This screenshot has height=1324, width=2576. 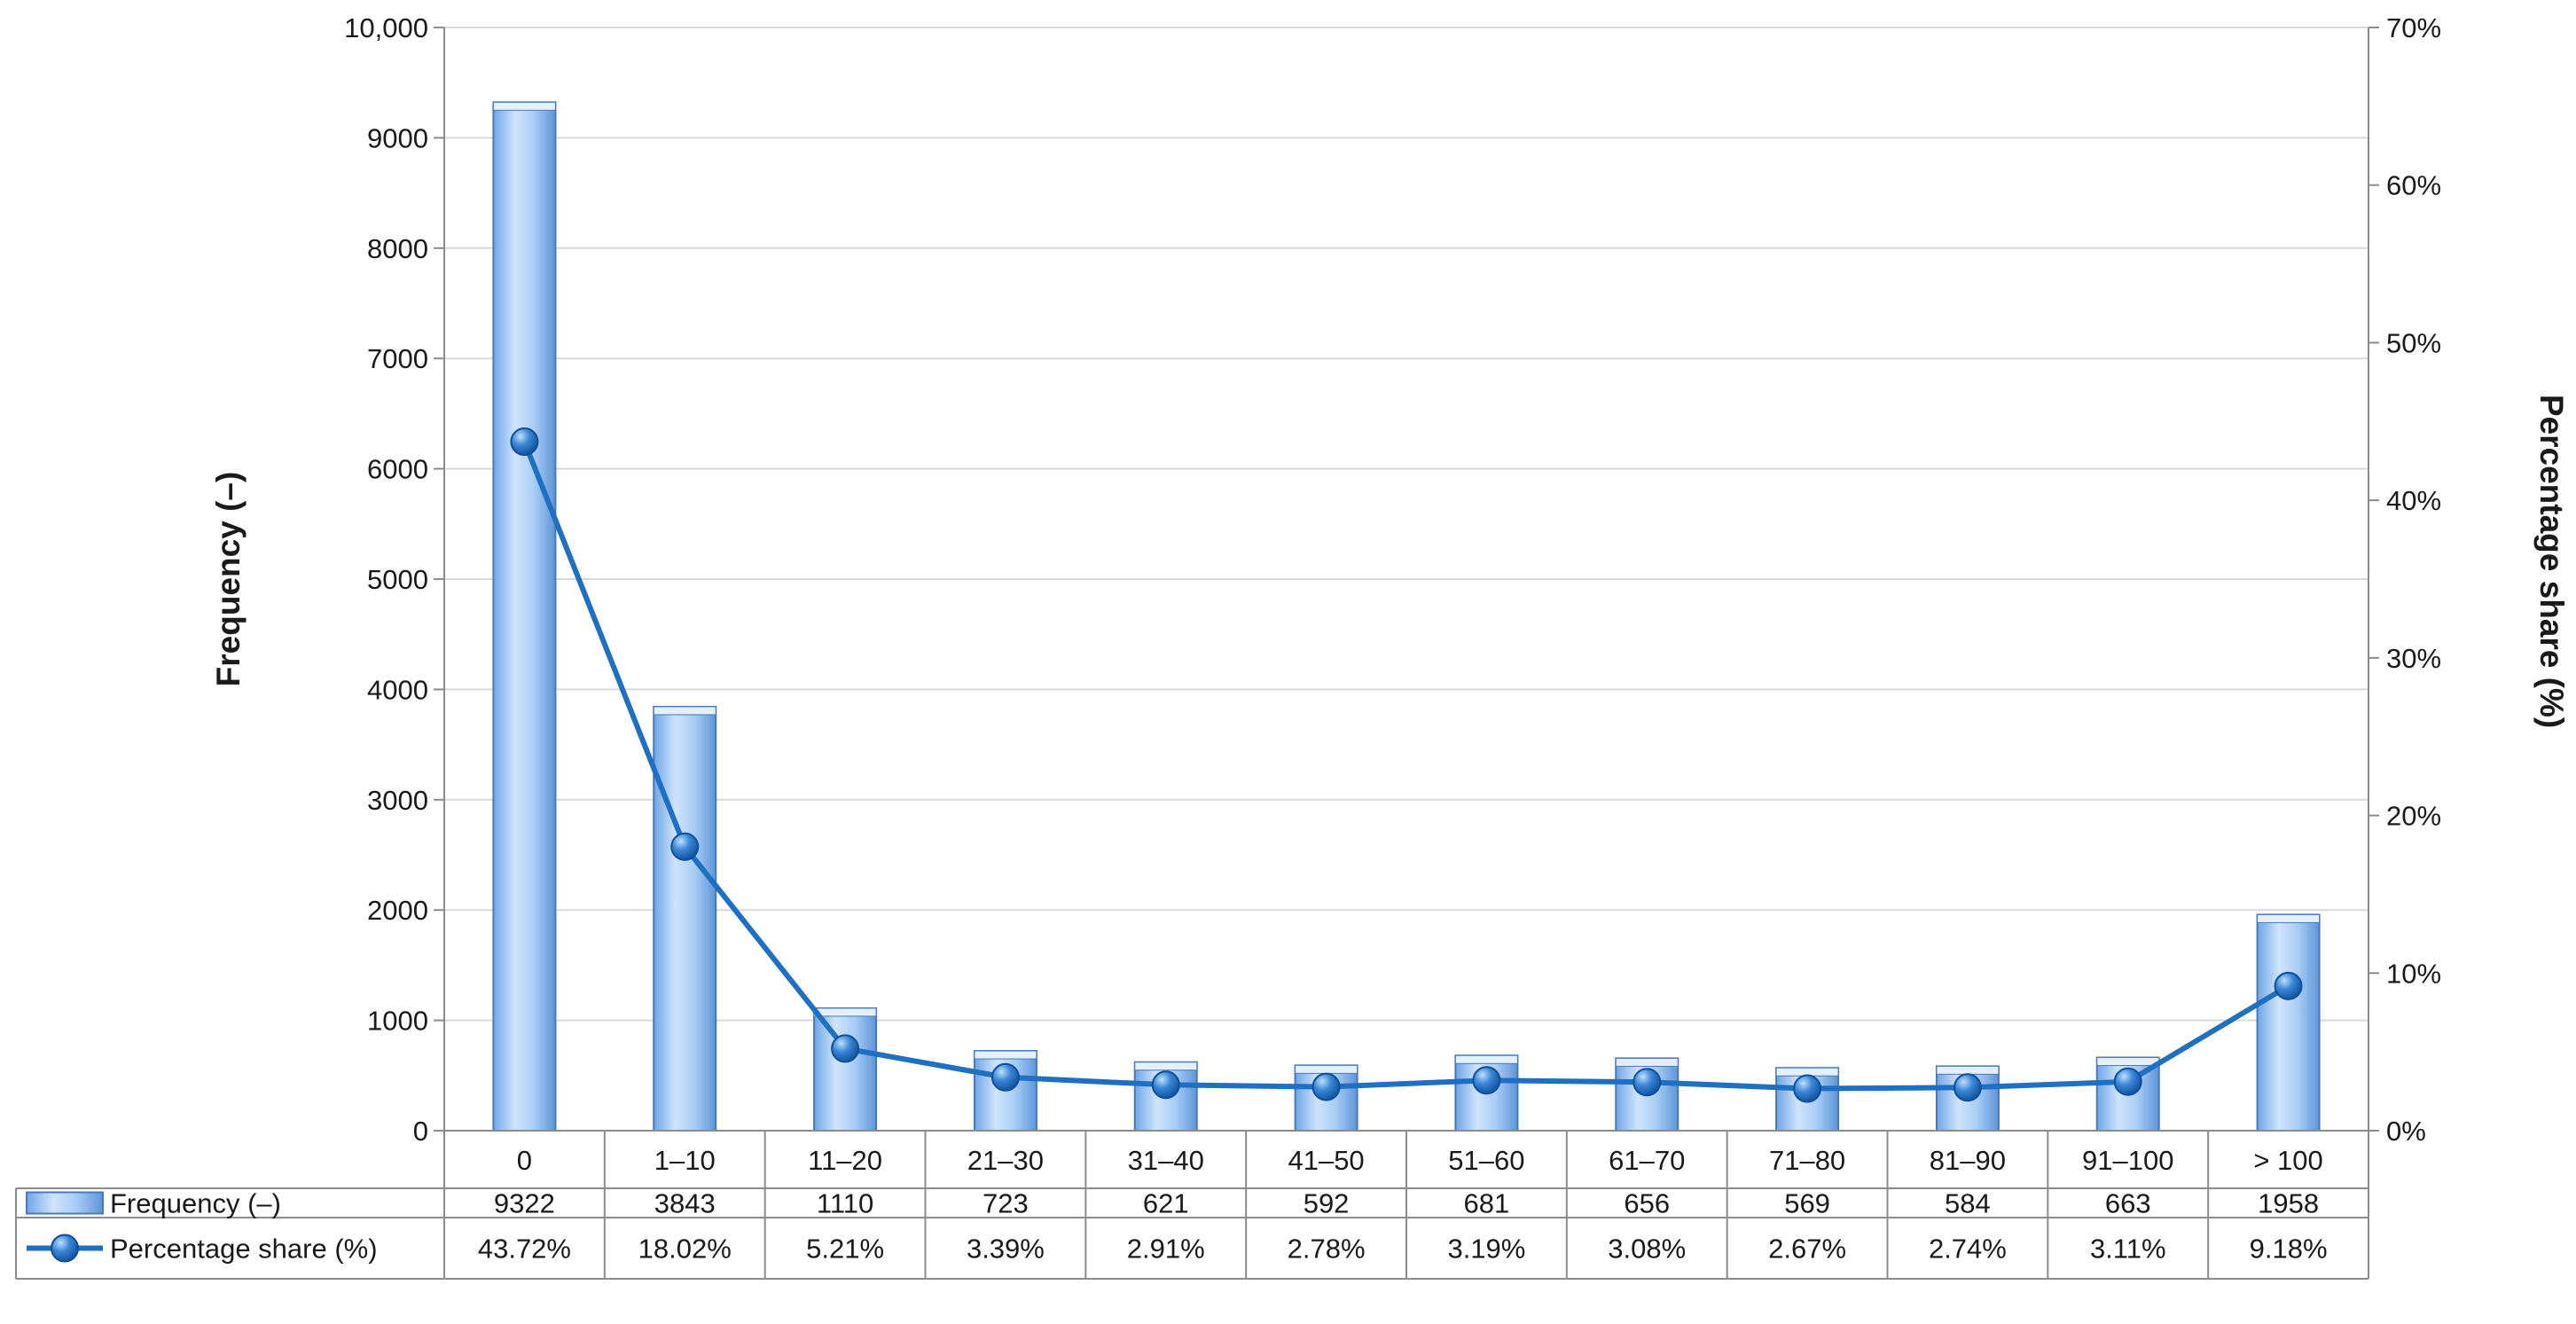 What do you see at coordinates (1807, 1250) in the screenshot?
I see `table-value-percentage: 2.67%` at bounding box center [1807, 1250].